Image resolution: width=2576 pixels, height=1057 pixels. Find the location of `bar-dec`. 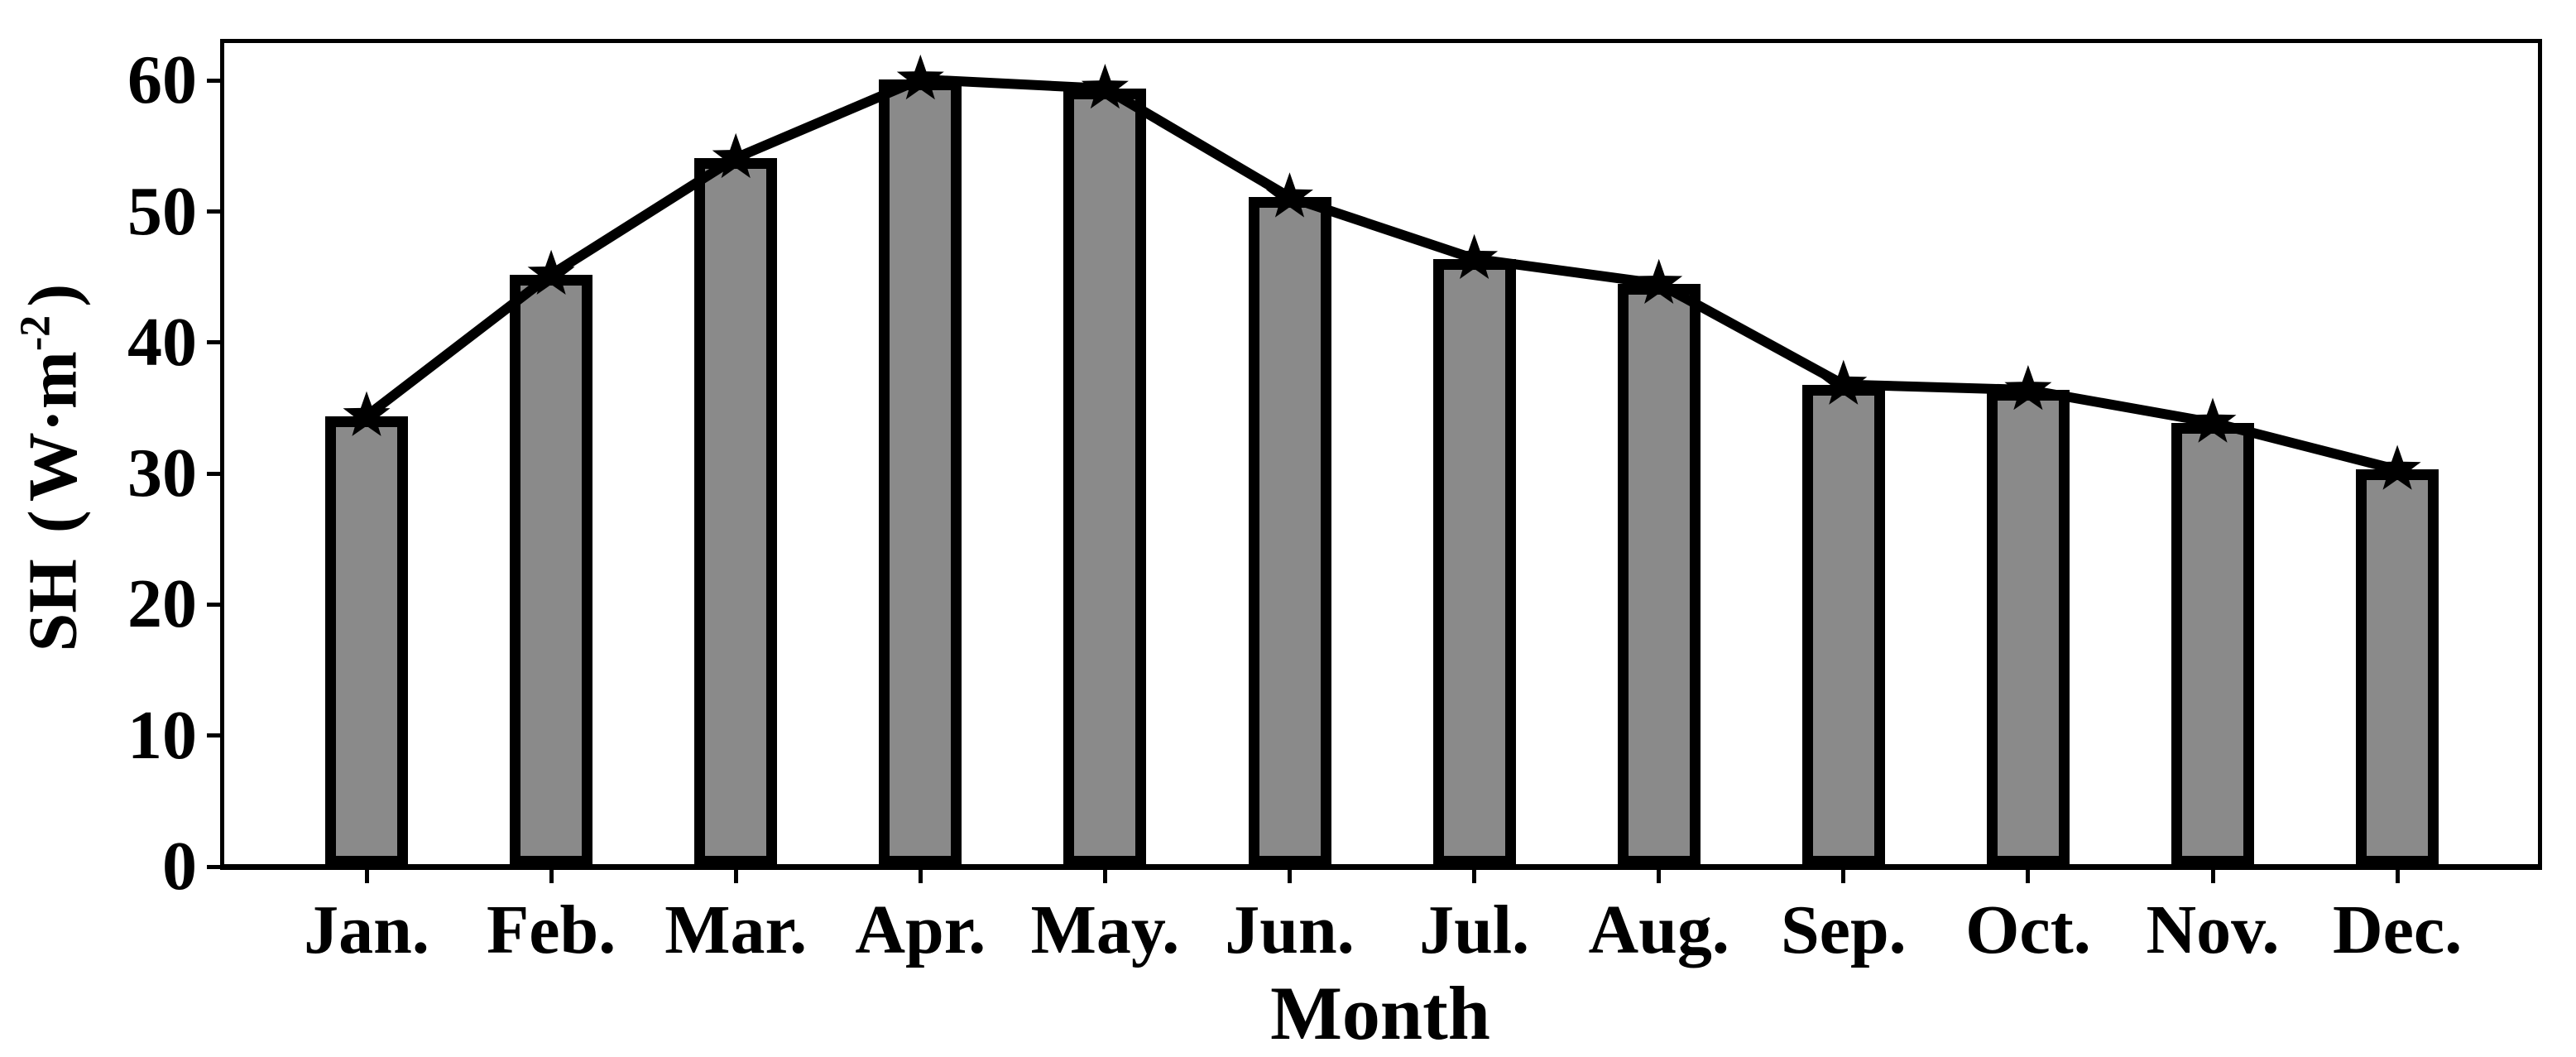

bar-dec is located at coordinates (2398, 668).